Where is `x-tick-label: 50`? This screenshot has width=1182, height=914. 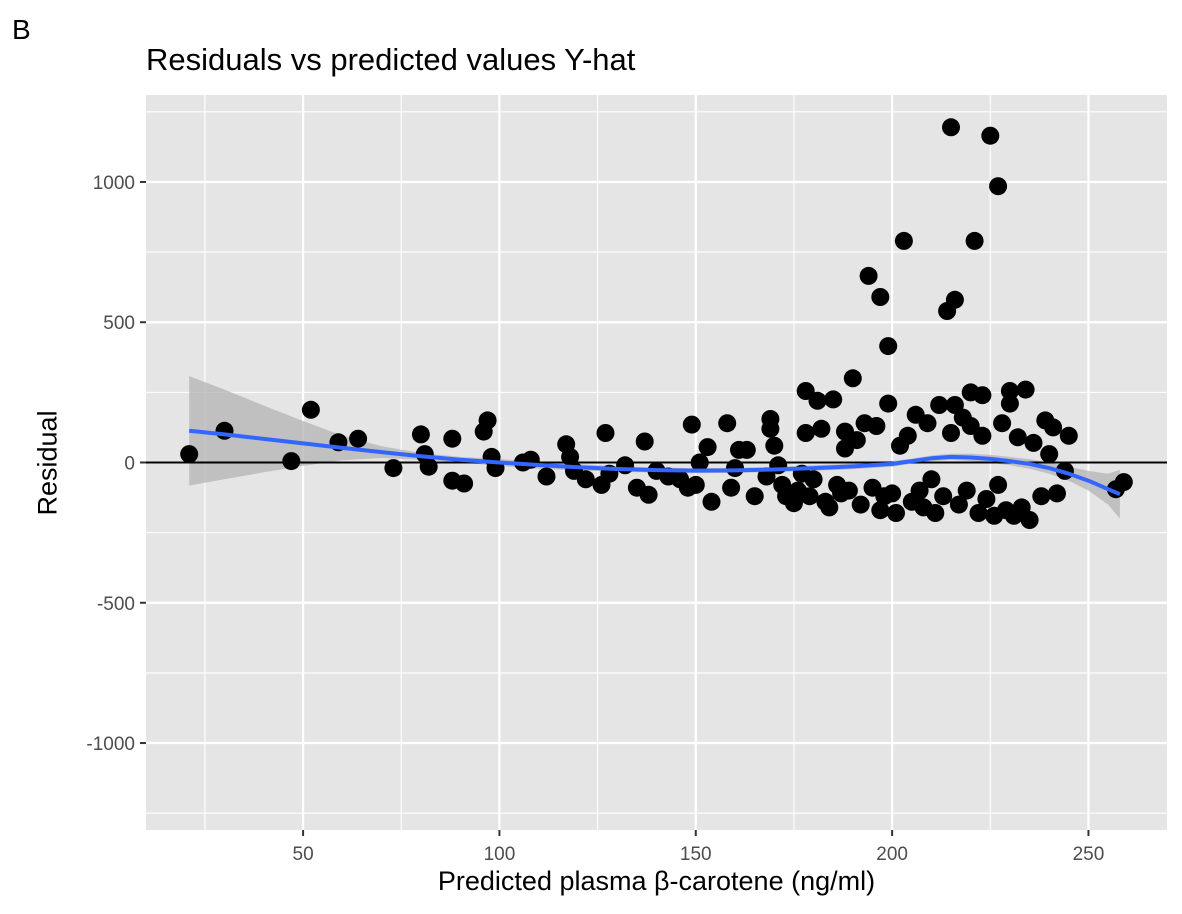 x-tick-label: 50 is located at coordinates (303, 854).